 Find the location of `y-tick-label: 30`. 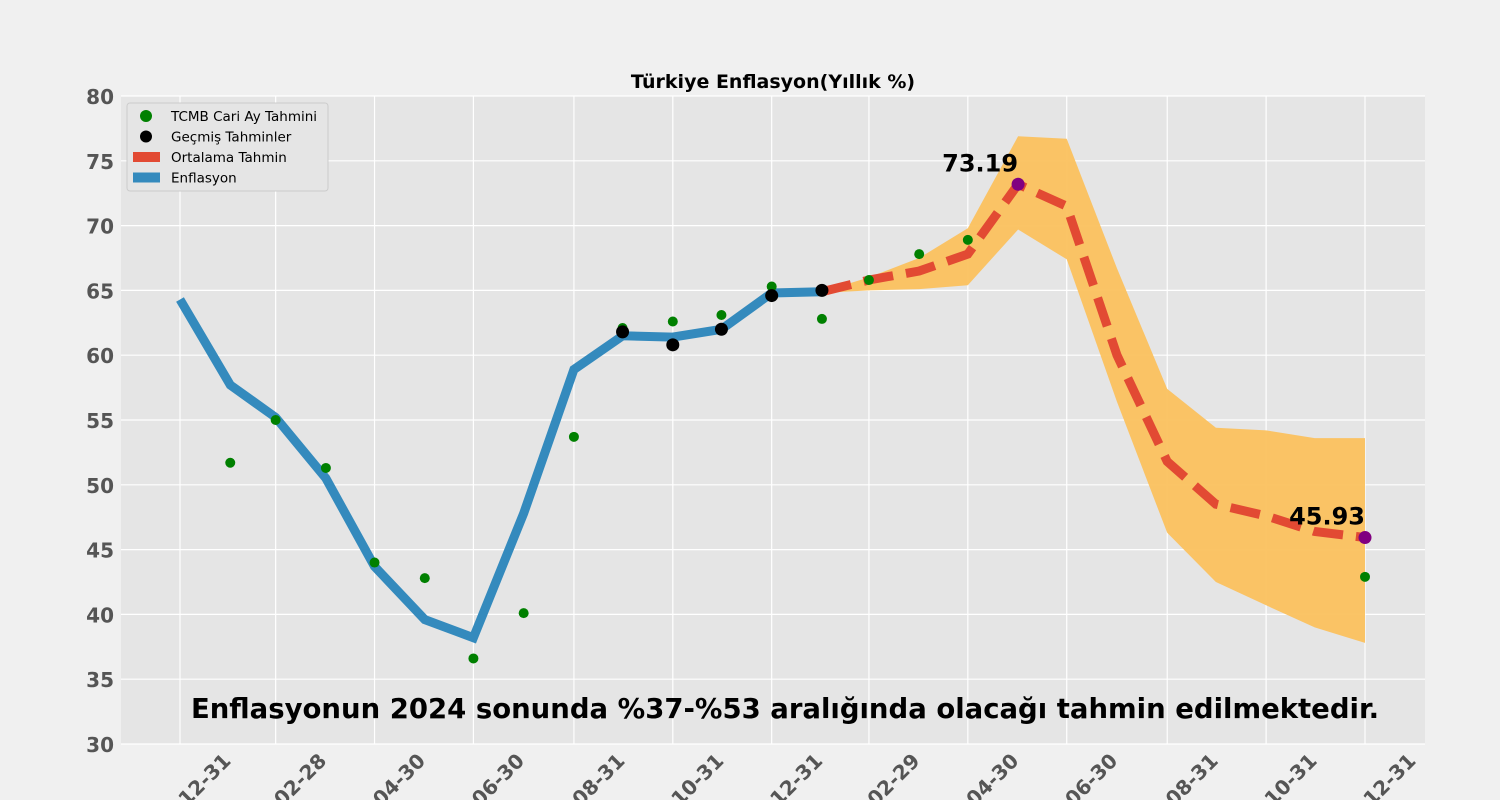

y-tick-label: 30 is located at coordinates (100, 745).